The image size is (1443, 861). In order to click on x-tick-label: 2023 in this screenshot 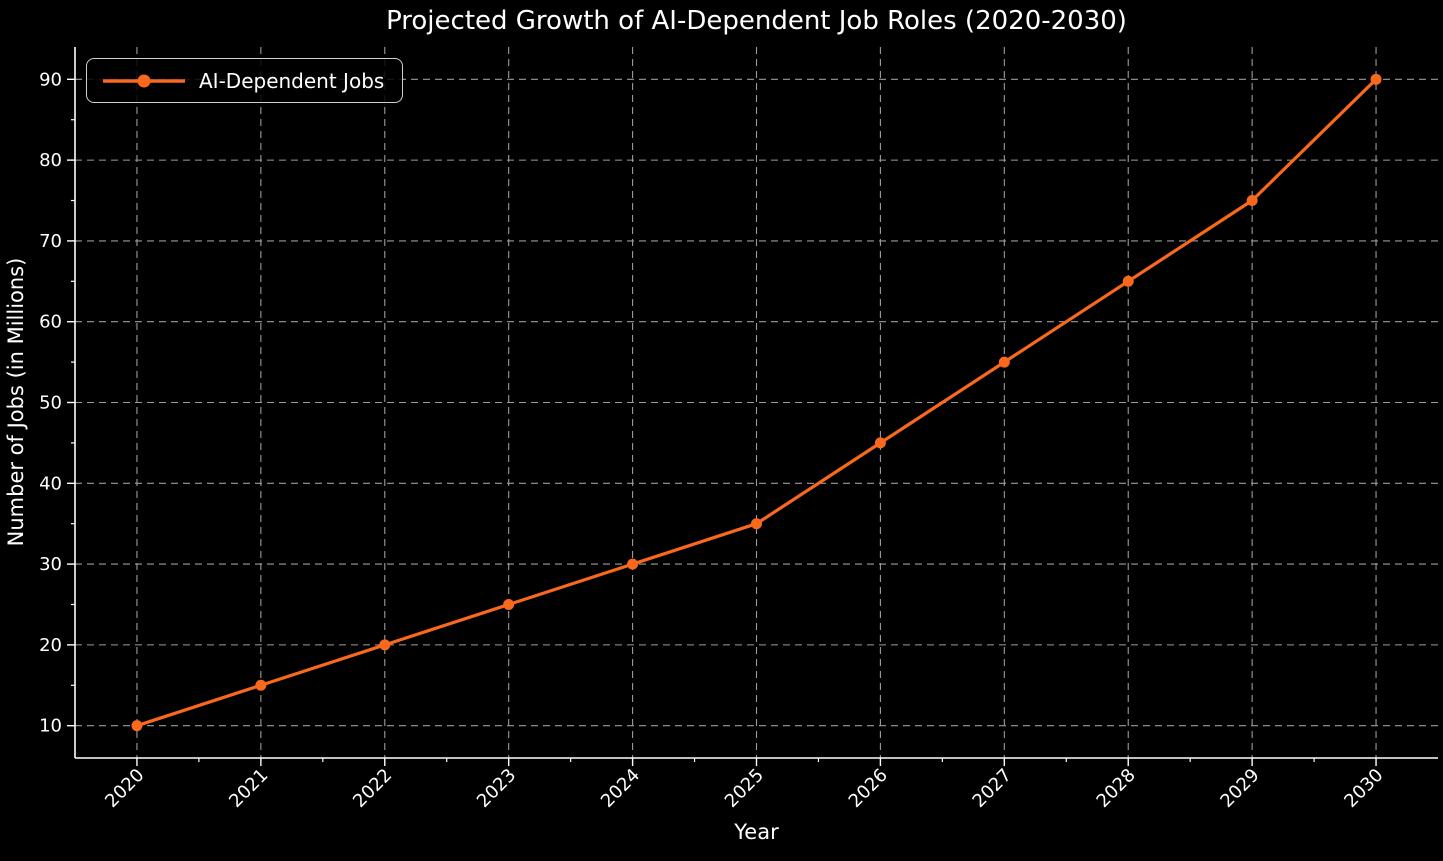, I will do `click(496, 788)`.